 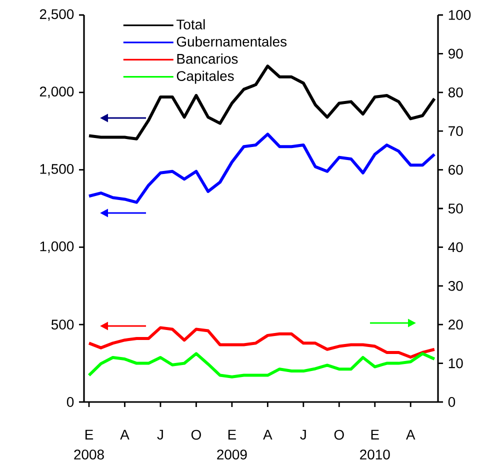 What do you see at coordinates (205, 77) in the screenshot?
I see `legend-label: Capitales` at bounding box center [205, 77].